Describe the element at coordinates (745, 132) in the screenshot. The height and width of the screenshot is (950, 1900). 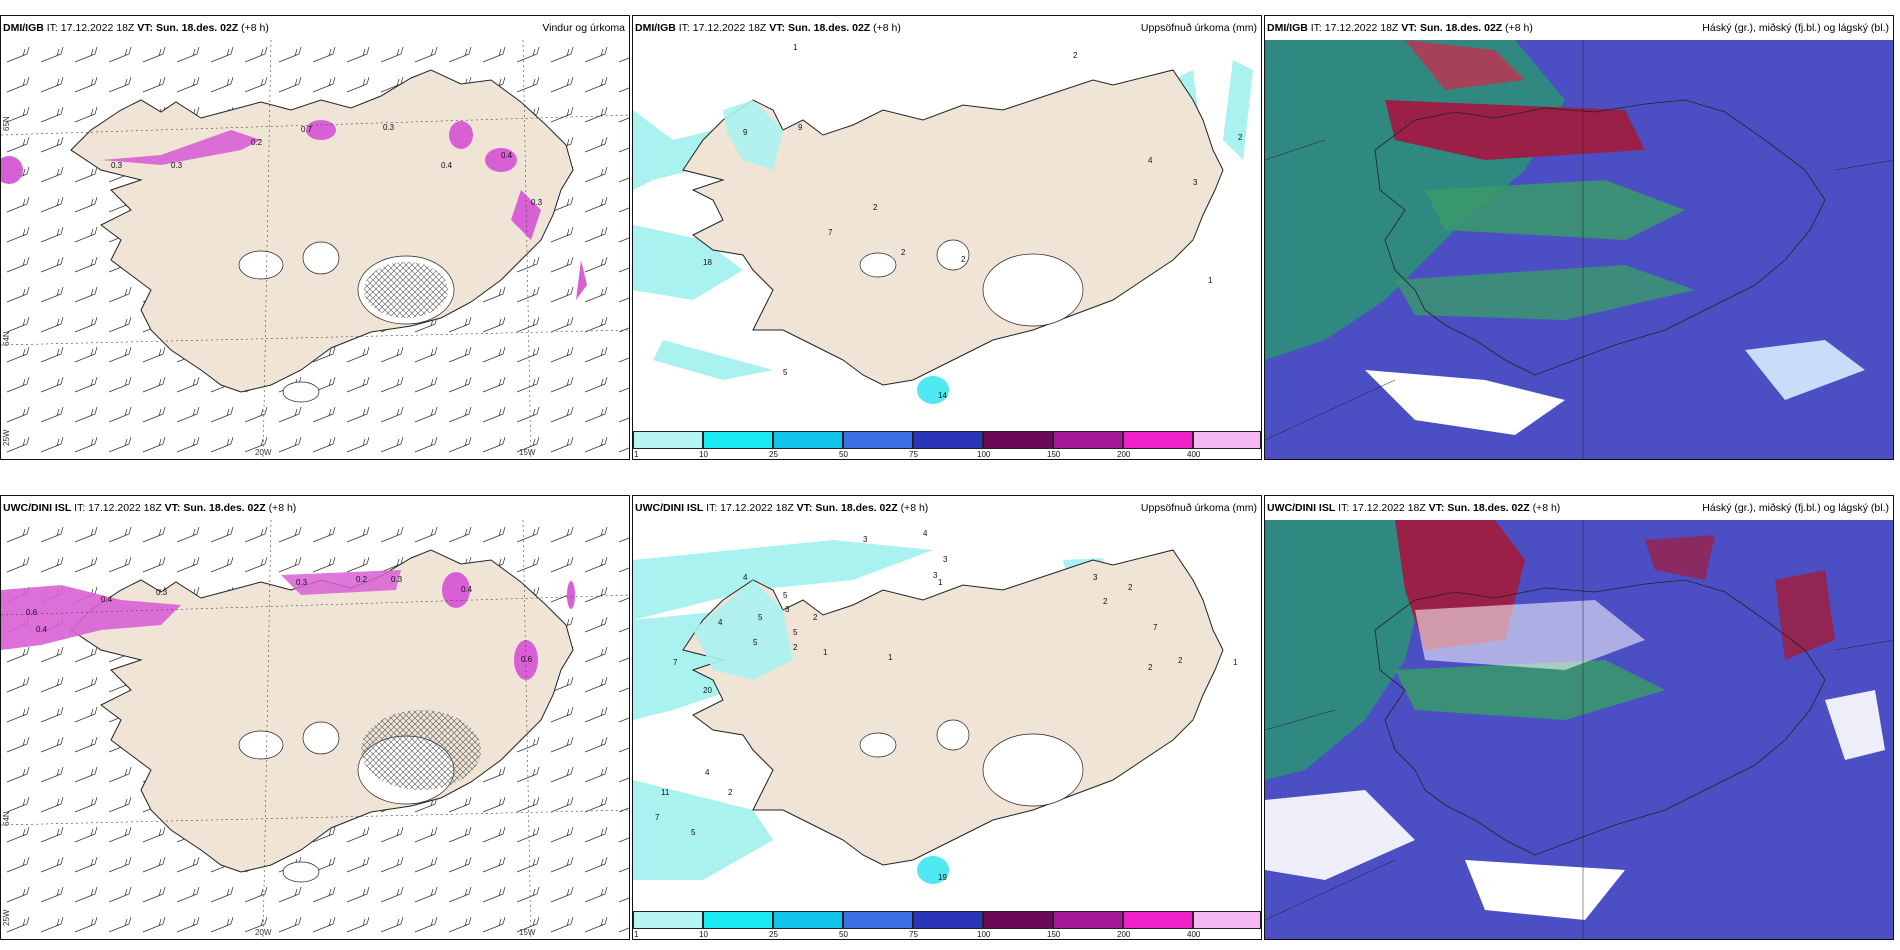
I see `precip-value: 9` at that location.